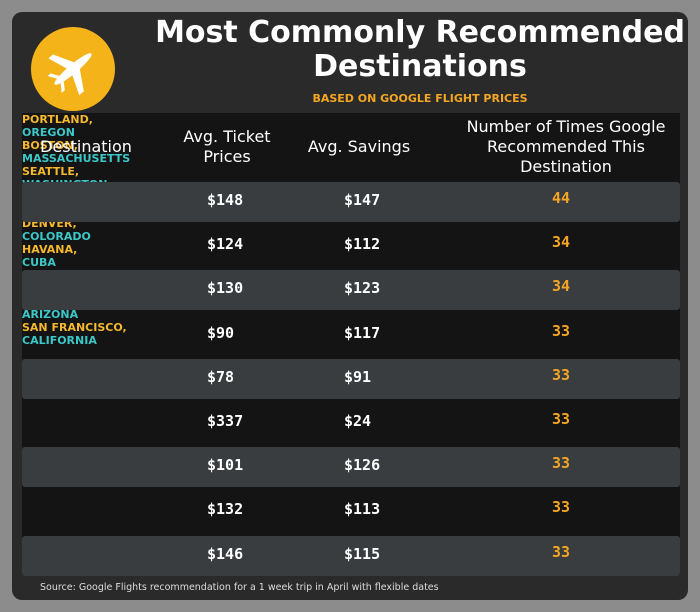 The image size is (700, 612). Describe the element at coordinates (358, 376) in the screenshot. I see `savings: $91` at that location.